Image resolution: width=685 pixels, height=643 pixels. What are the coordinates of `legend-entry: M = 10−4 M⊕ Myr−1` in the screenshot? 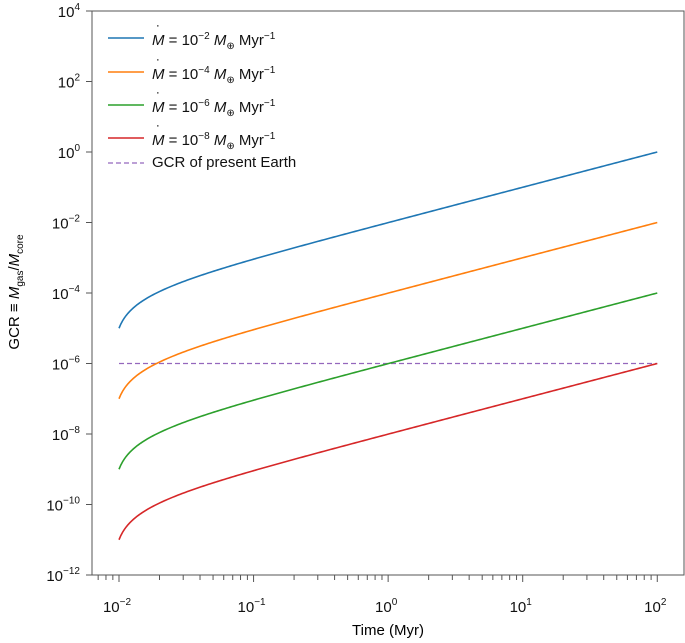 It's located at (213, 76).